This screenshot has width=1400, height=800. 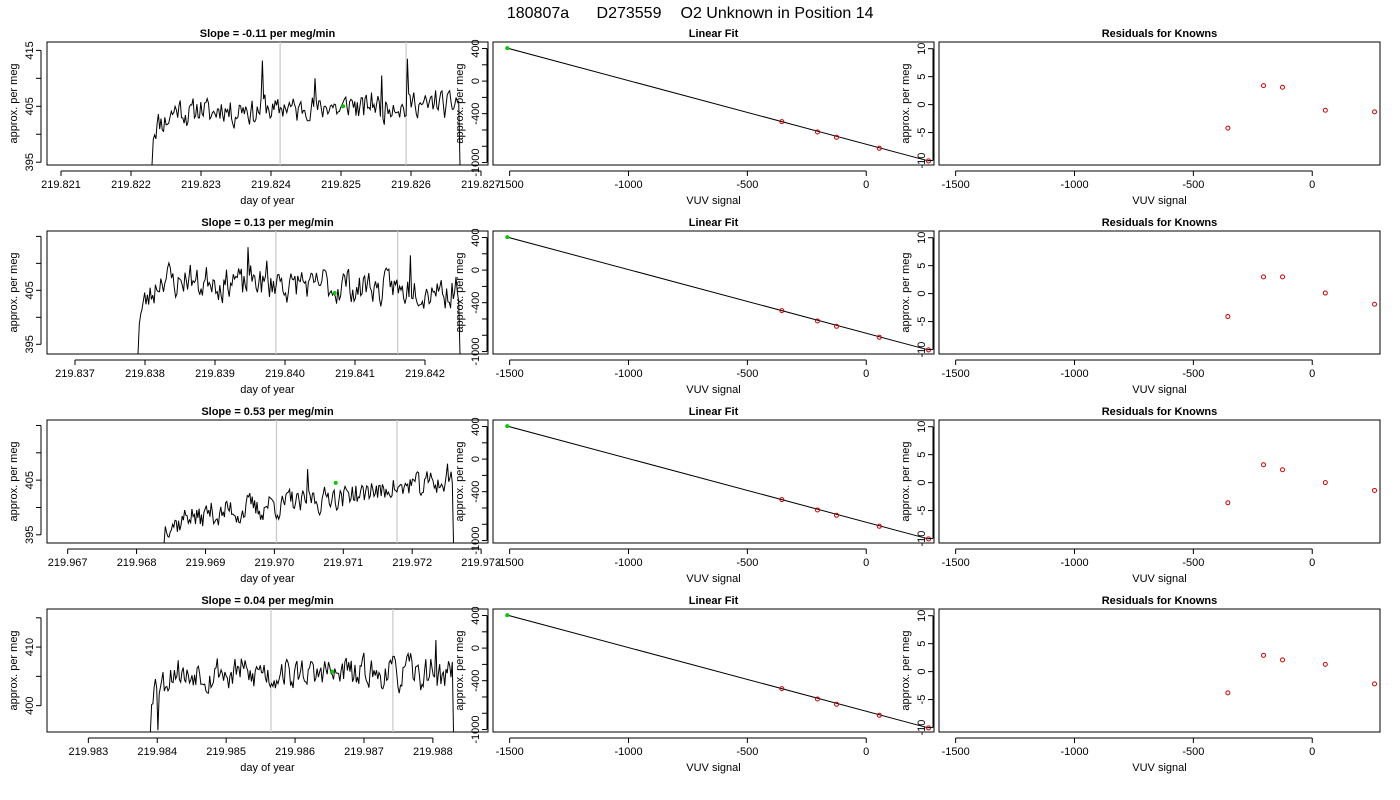 What do you see at coordinates (476, 114) in the screenshot?
I see `y-tick-label: -400` at bounding box center [476, 114].